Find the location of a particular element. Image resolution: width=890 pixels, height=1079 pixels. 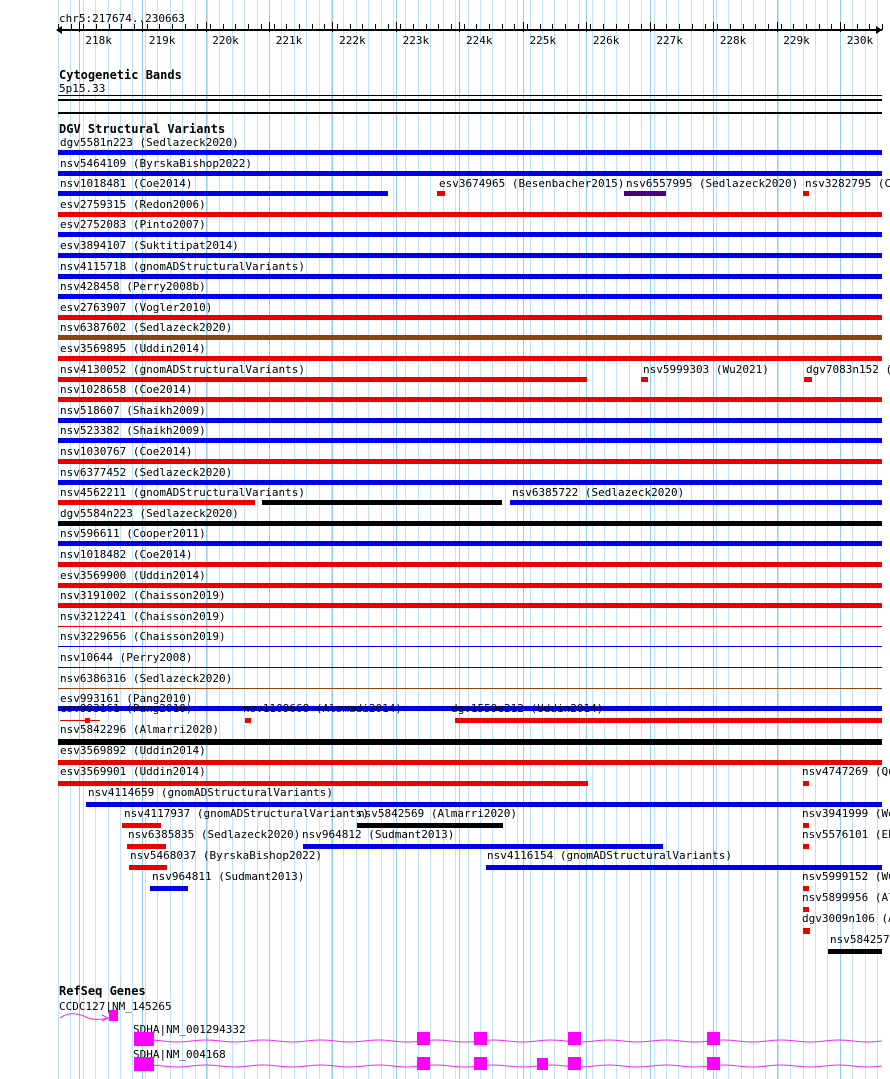

variant-label: nsv1109668 (Alsmadi2014) is located at coordinates (322, 708).